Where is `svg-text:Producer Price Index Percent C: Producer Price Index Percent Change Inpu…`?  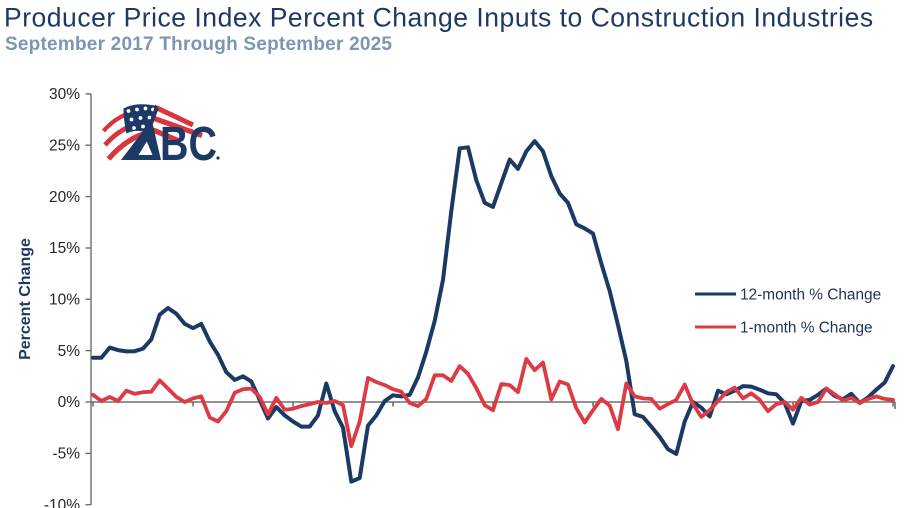 svg-text:Producer Price Index Percent C: Producer Price Index Percent Change Inpu… is located at coordinates (439, 18).